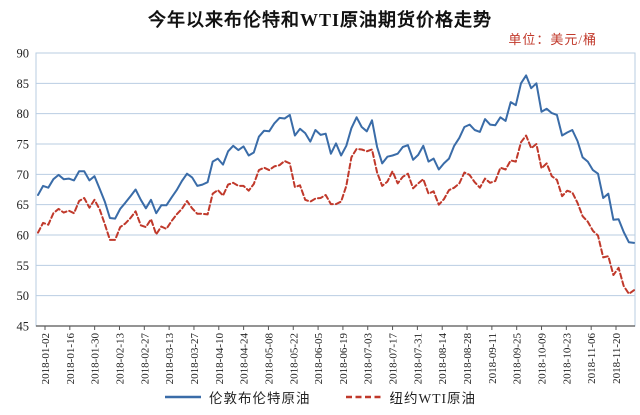  I want to click on y-axis-label: 45, so click(23, 327).